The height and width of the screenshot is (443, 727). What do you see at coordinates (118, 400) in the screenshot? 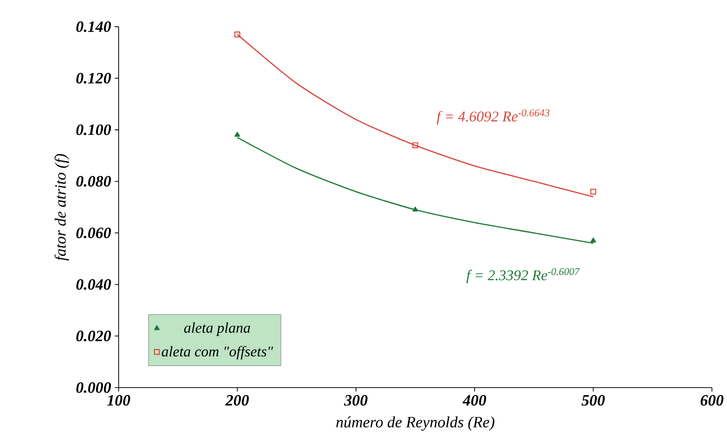
I see `x-tick-label: 100` at bounding box center [118, 400].